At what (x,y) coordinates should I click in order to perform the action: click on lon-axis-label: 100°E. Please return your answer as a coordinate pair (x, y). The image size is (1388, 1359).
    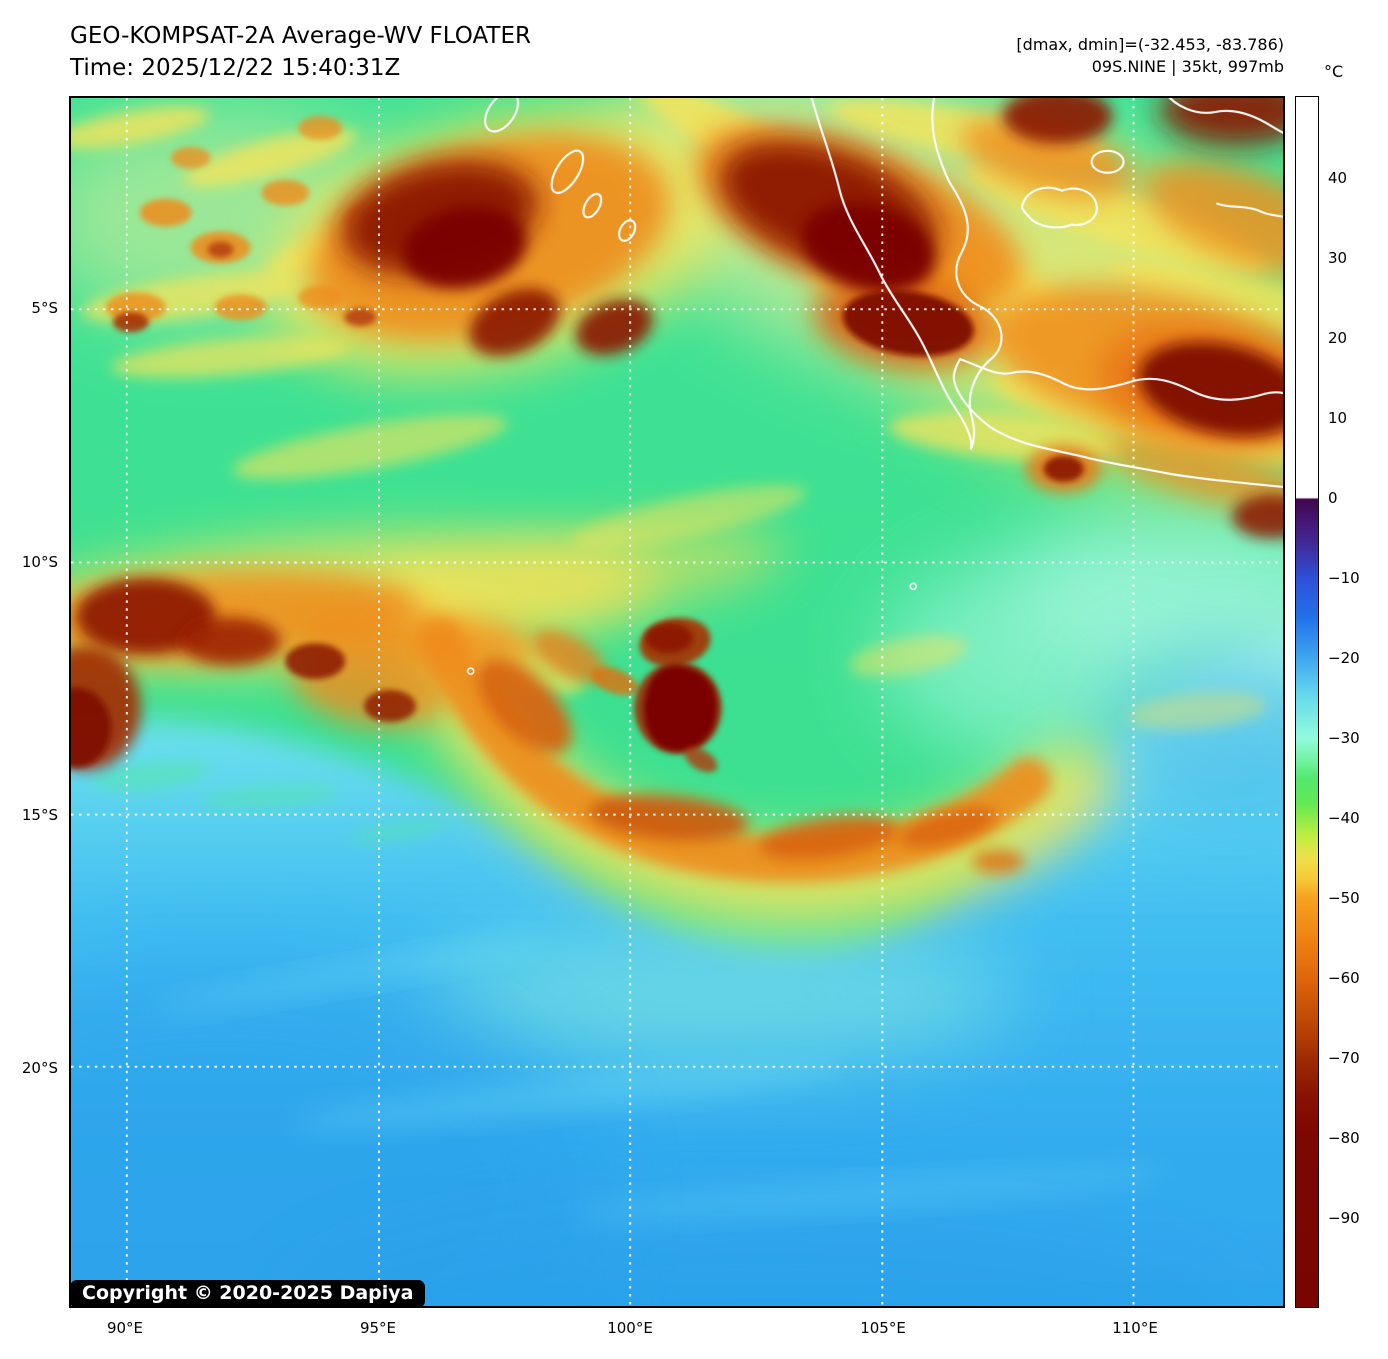
    Looking at the image, I should click on (630, 1328).